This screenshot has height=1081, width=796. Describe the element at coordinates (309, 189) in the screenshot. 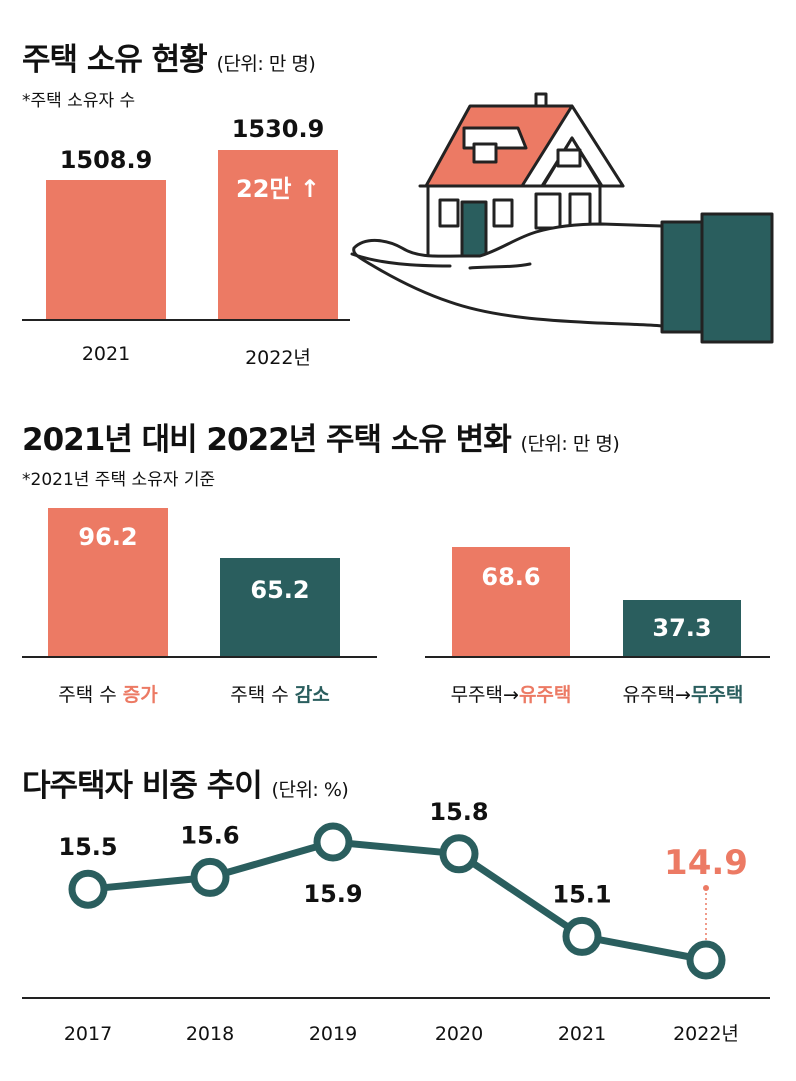

I see `up-arrow-icon: ↑` at that location.